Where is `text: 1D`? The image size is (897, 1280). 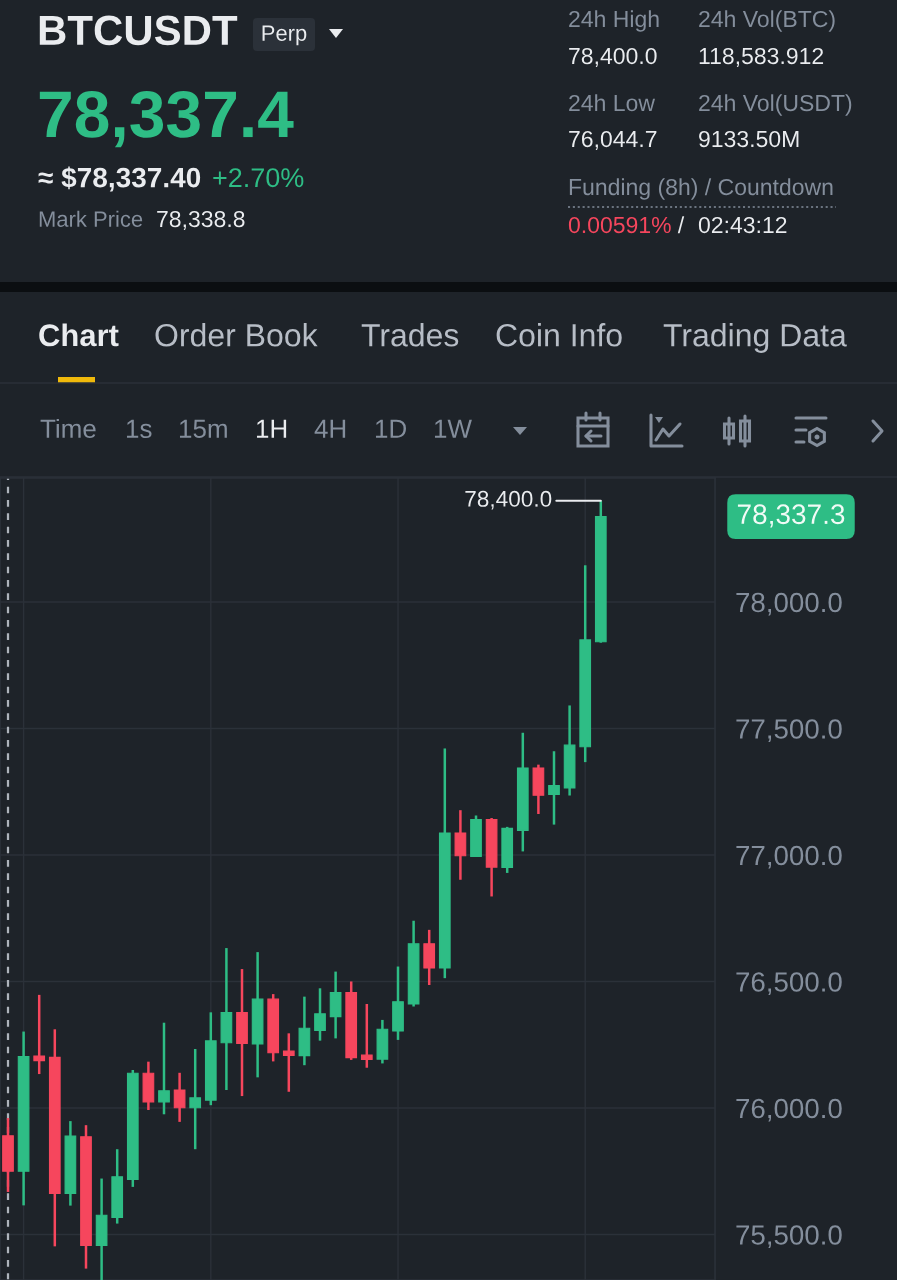 text: 1D is located at coordinates (390, 428).